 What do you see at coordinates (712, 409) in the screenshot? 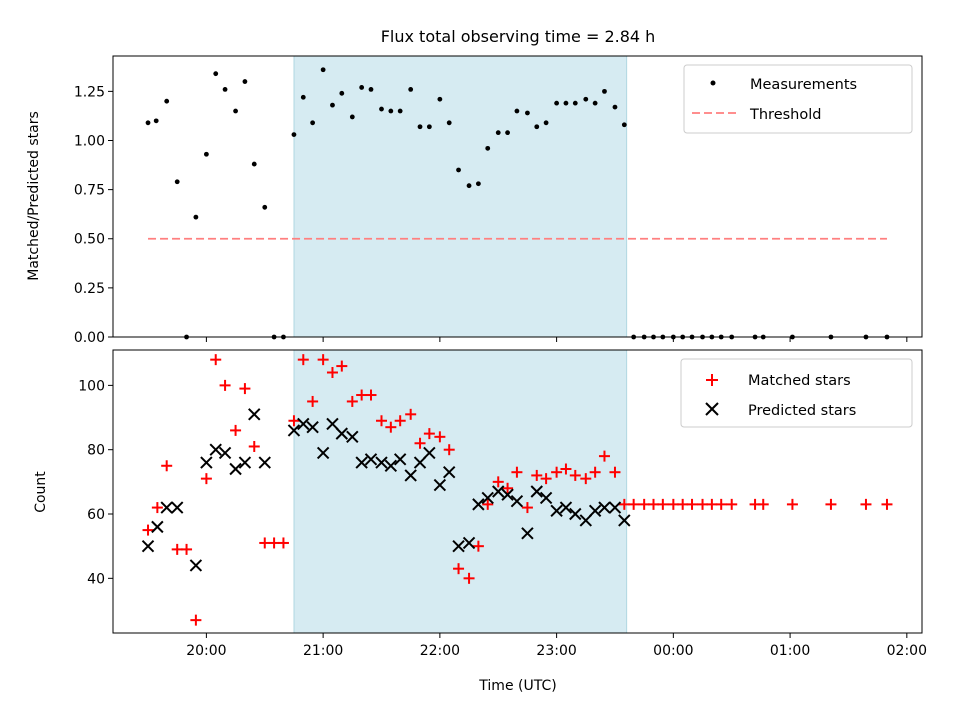
I see `legend-predicted-marker` at bounding box center [712, 409].